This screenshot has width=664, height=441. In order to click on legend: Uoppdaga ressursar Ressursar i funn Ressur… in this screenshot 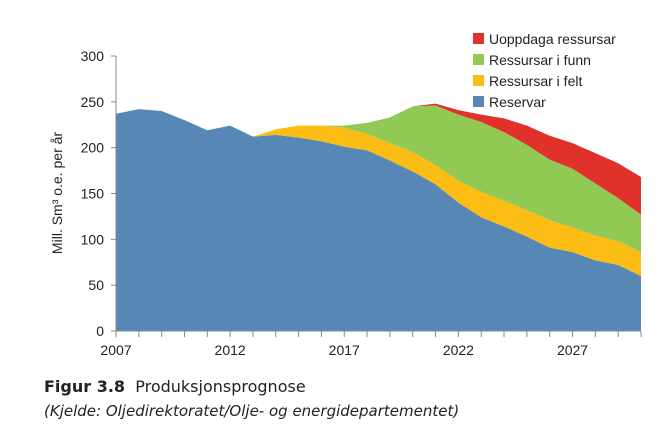, I will do `click(544, 70)`.